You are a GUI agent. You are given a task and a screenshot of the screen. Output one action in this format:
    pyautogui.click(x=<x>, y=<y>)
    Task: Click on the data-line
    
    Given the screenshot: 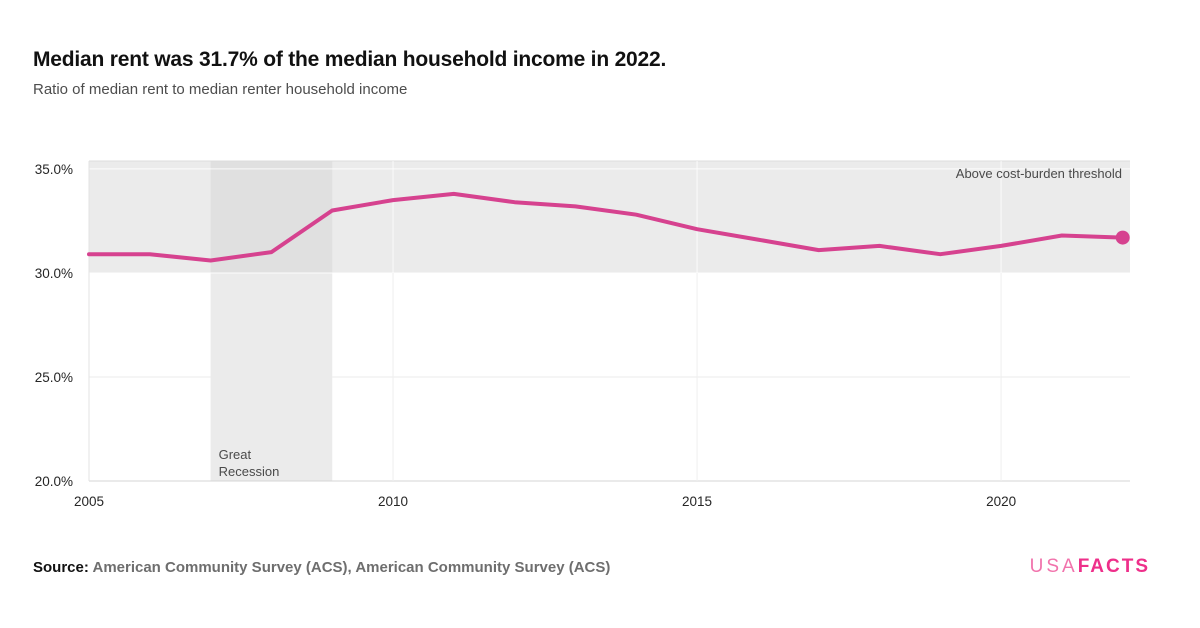 What is the action you would take?
    pyautogui.click(x=606, y=227)
    